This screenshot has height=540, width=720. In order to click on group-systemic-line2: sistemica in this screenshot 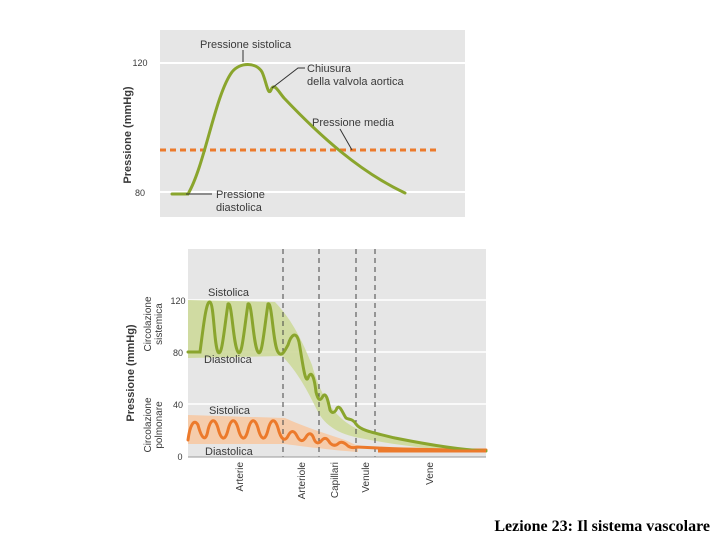, I will do `click(159, 324)`.